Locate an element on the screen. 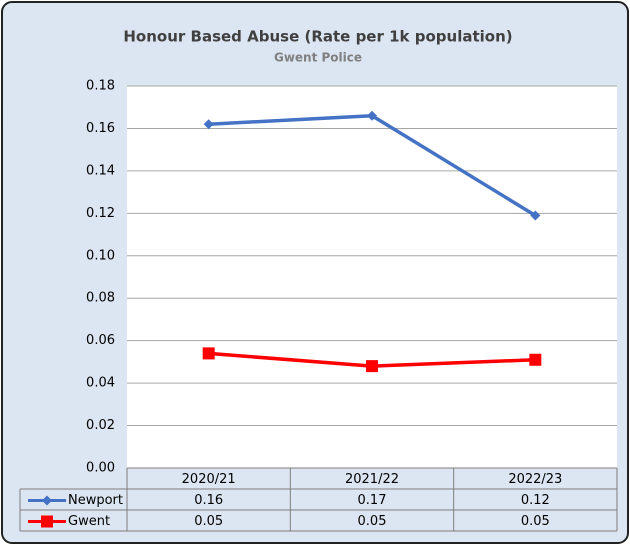 The image size is (630, 549). legend-label: Gwent is located at coordinates (89, 521).